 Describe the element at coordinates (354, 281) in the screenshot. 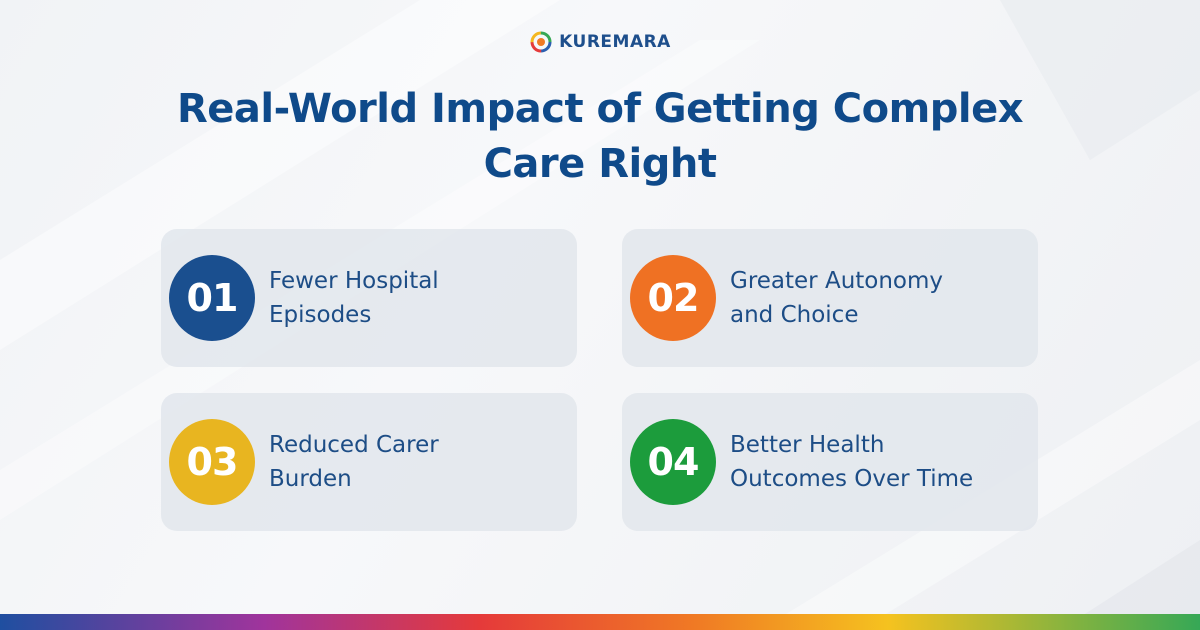

I see `card-label-line-1: Fewer Hospital` at that location.